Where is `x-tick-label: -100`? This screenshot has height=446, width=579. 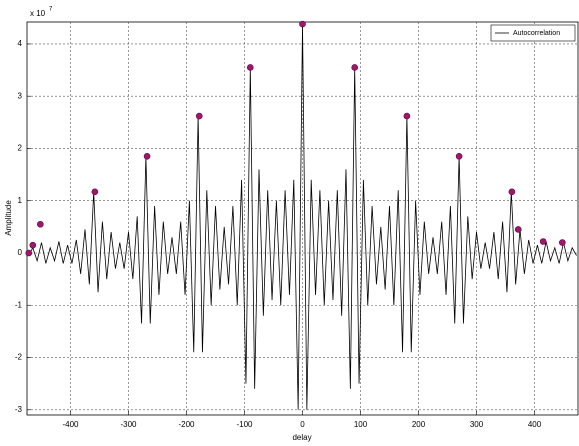 x-tick-label: -100 is located at coordinates (244, 424).